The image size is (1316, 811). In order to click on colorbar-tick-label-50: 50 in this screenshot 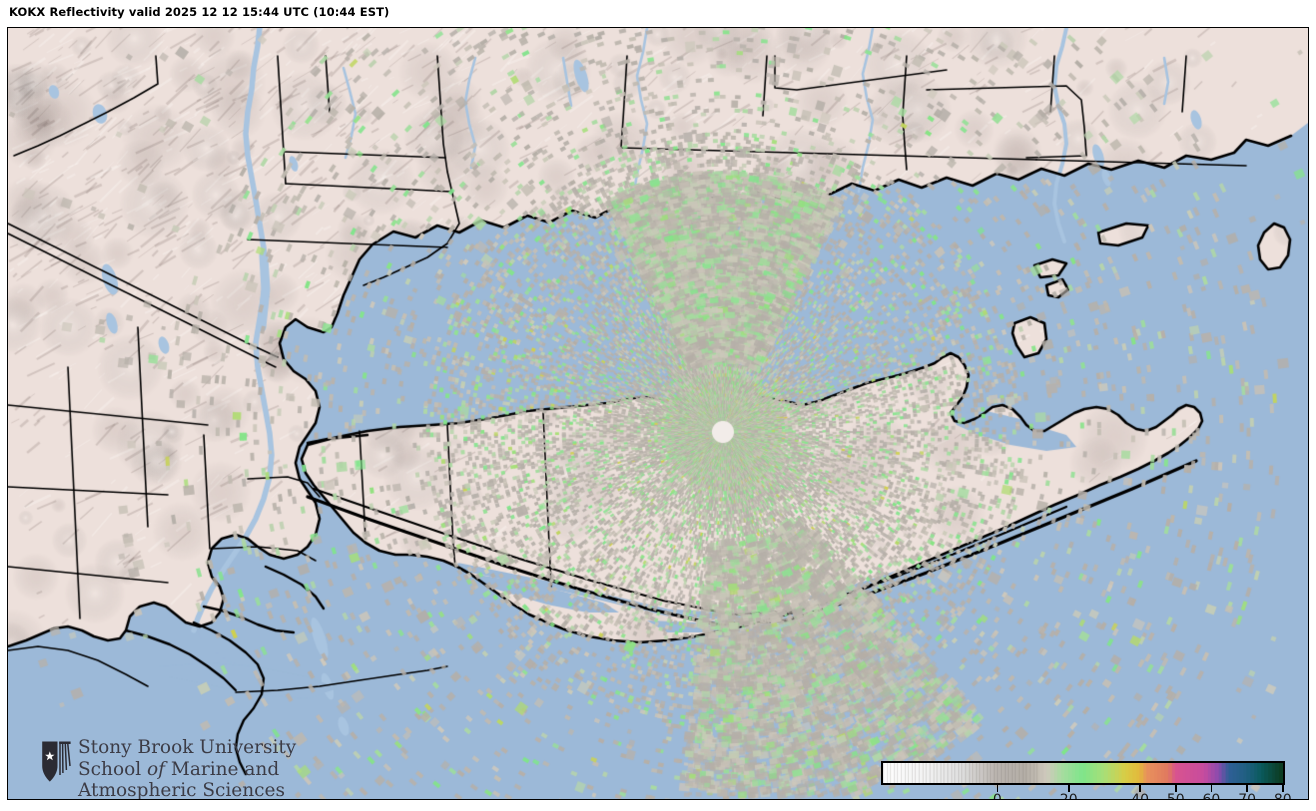, I will do `click(1175, 796)`.